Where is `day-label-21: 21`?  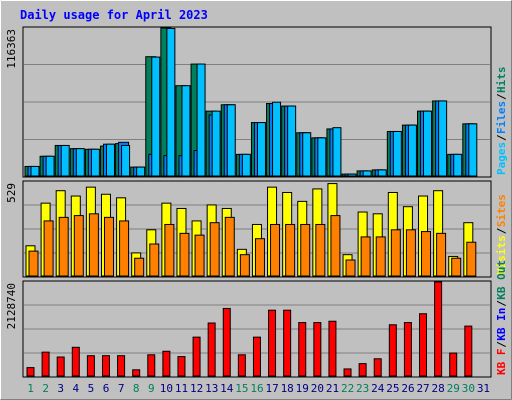 day-label-21: 21 is located at coordinates (332, 388).